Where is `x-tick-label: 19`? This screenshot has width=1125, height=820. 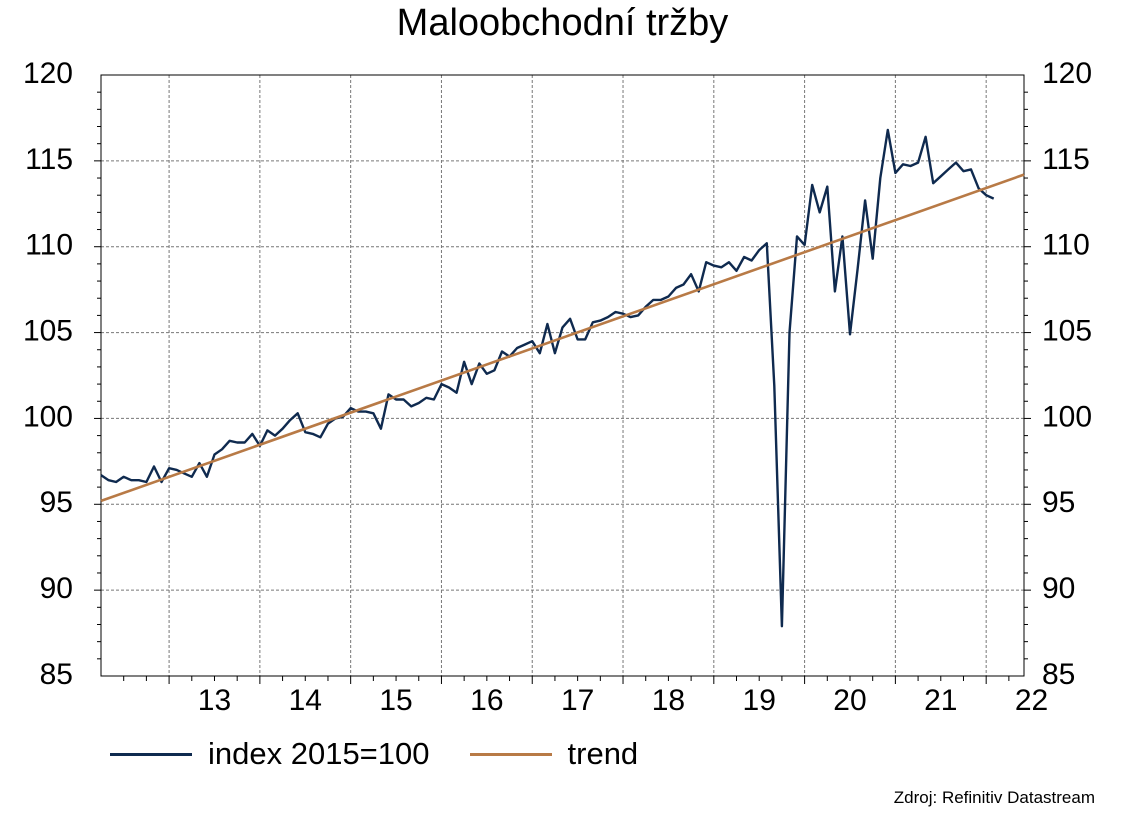 x-tick-label: 19 is located at coordinates (759, 700).